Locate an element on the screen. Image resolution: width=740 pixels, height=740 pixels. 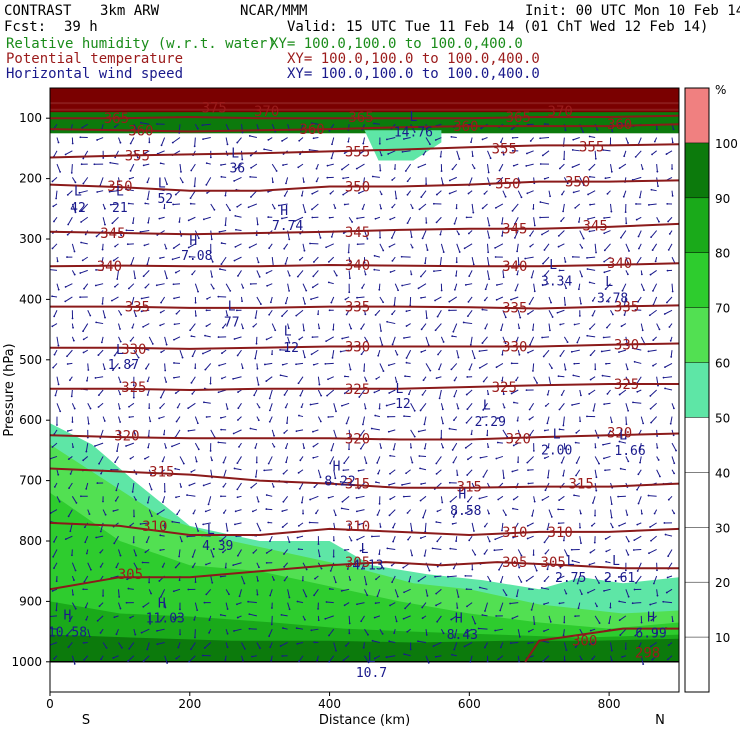
x-tick-label: 200 is located at coordinates (189, 704).